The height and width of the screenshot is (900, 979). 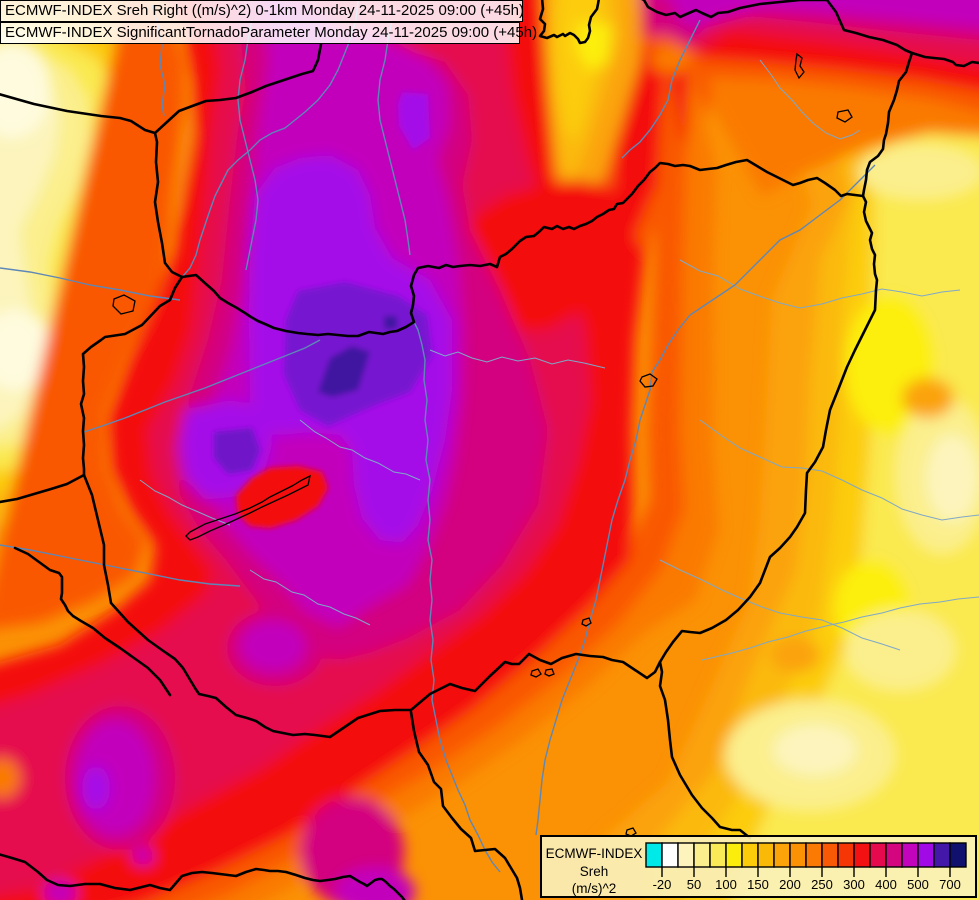 I want to click on svg-text: 500, so click(x=918, y=884).